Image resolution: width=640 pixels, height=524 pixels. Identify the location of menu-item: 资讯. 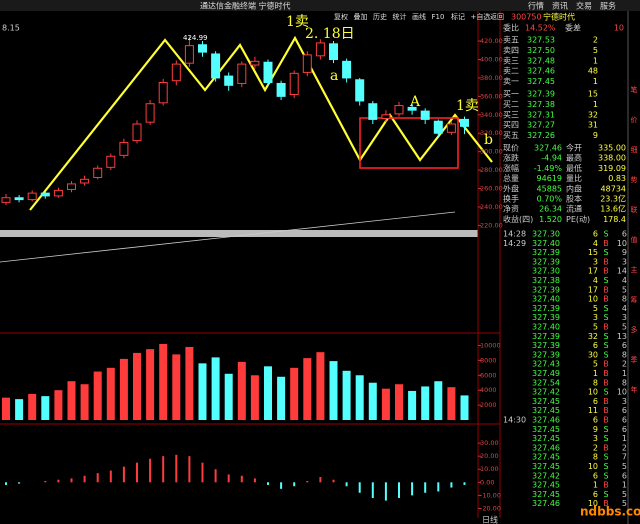
(560, 6).